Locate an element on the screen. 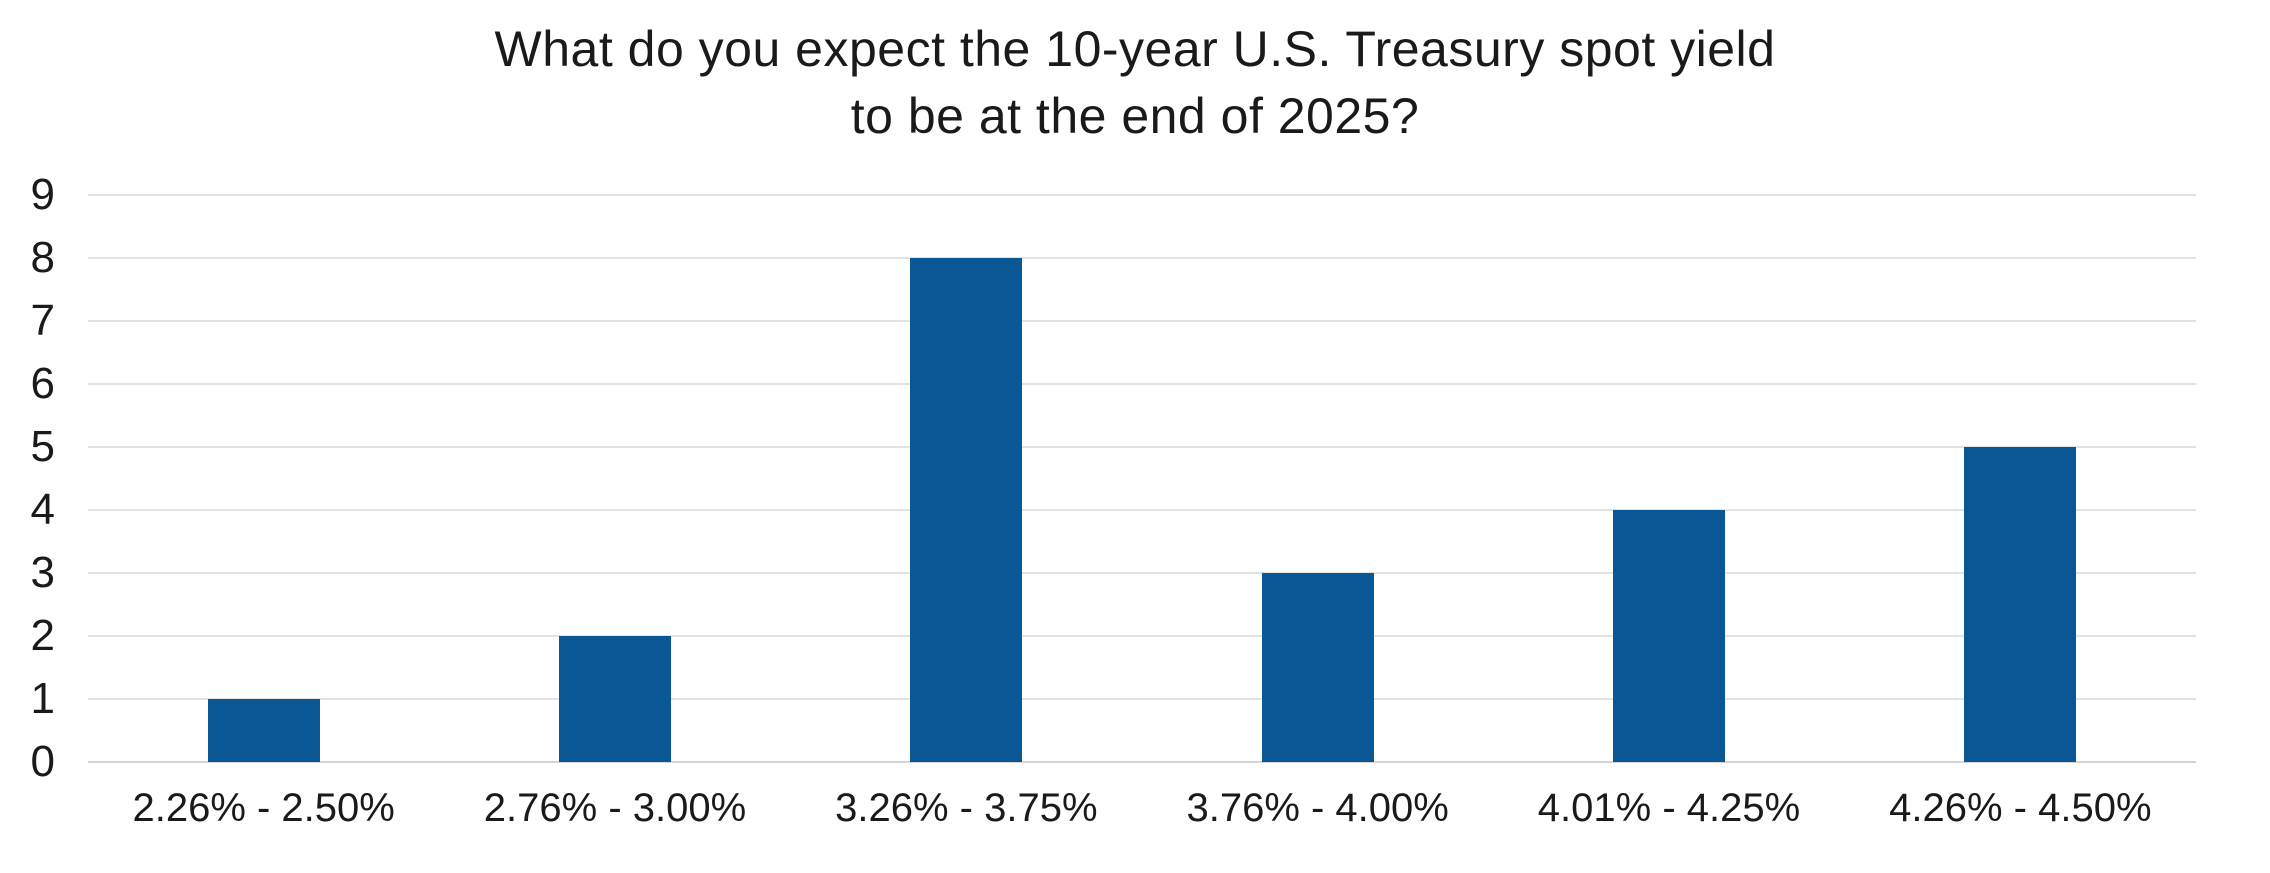  x-tick-label-3: 3.26% - 3.75% is located at coordinates (966, 808).